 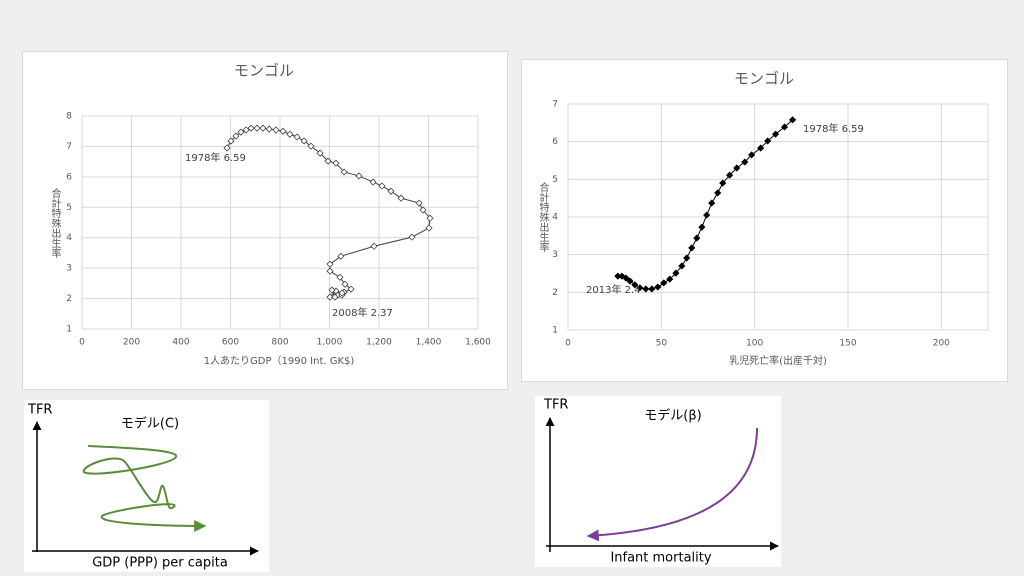 What do you see at coordinates (379, 343) in the screenshot?
I see `x-tick-label: 1,200` at bounding box center [379, 343].